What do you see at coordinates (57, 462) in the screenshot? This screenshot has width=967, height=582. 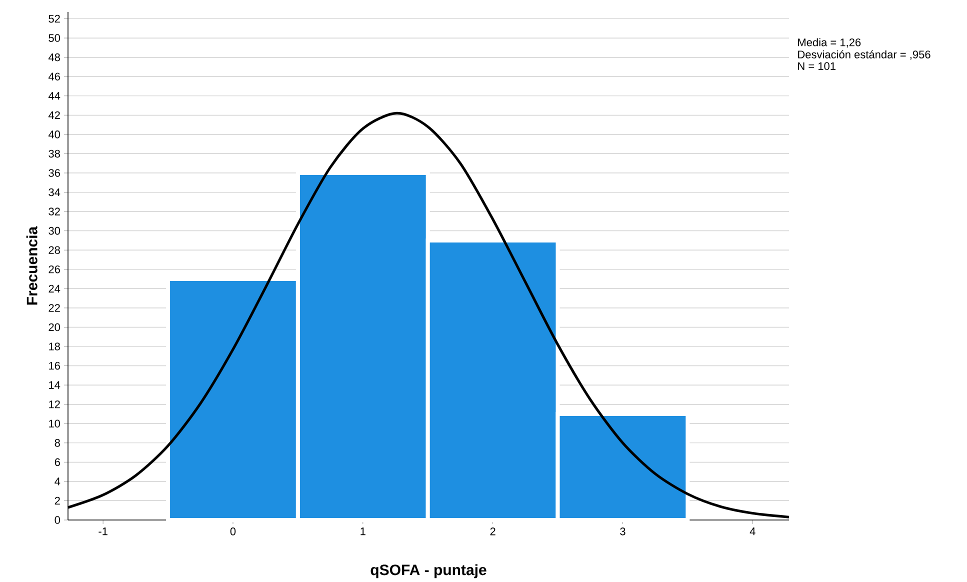 I see `y-tick-label: 6` at bounding box center [57, 462].